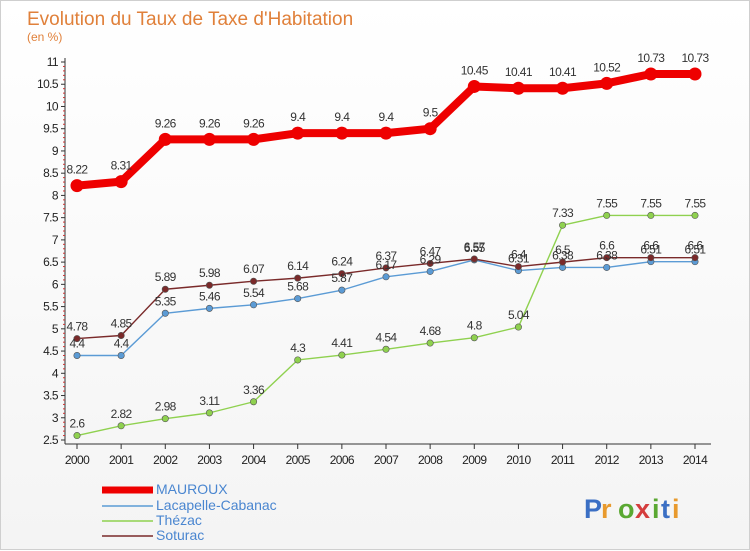 The width and height of the screenshot is (750, 551). Describe the element at coordinates (78, 170) in the screenshot. I see `data-label: 8.22` at that location.